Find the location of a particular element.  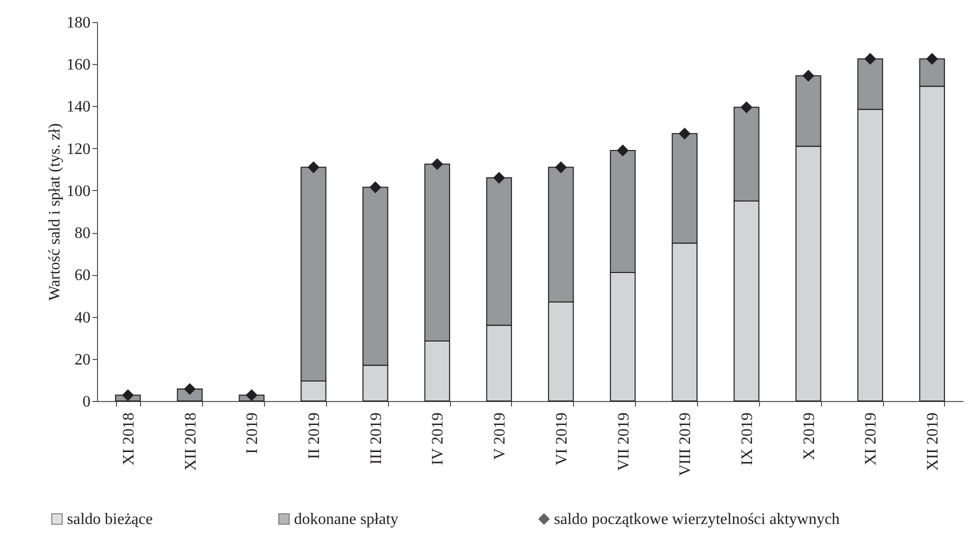

y-tick-label: 100 is located at coordinates (78, 191).